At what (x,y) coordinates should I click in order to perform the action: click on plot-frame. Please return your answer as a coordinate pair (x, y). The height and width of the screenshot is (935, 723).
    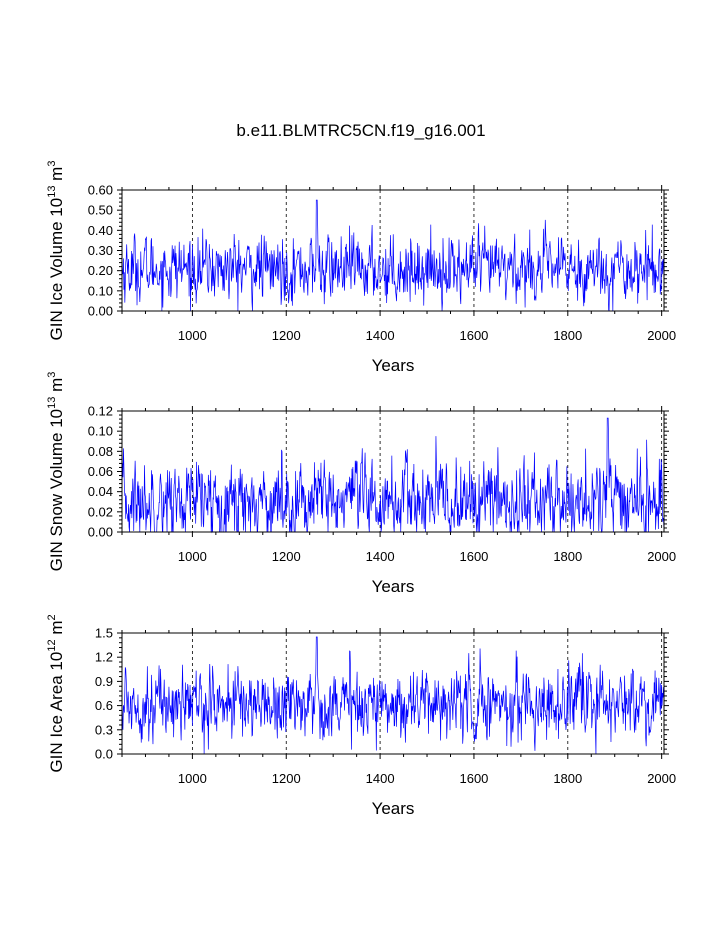
    Looking at the image, I should click on (393, 693).